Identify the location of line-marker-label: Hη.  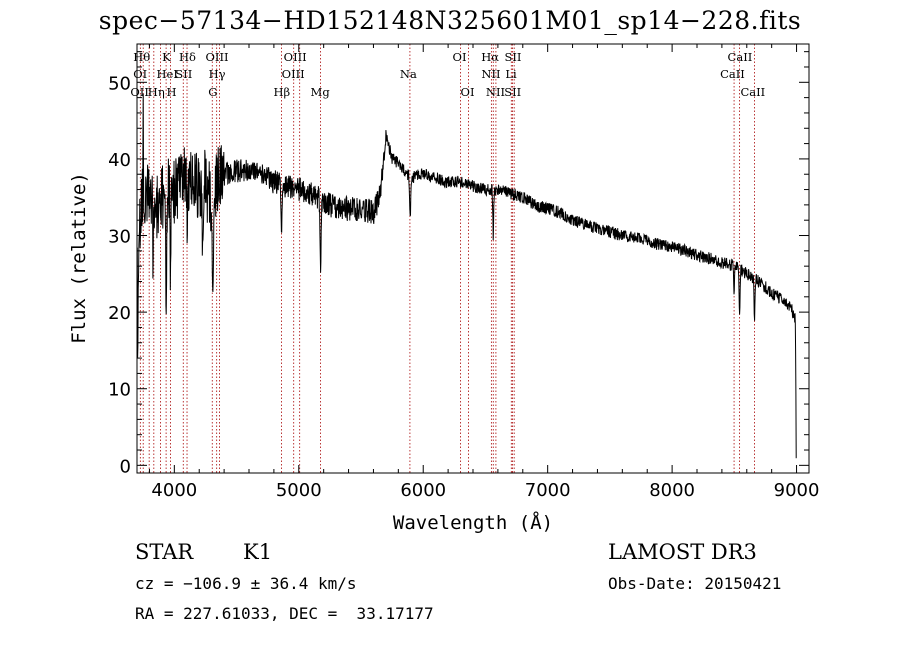
(156, 92).